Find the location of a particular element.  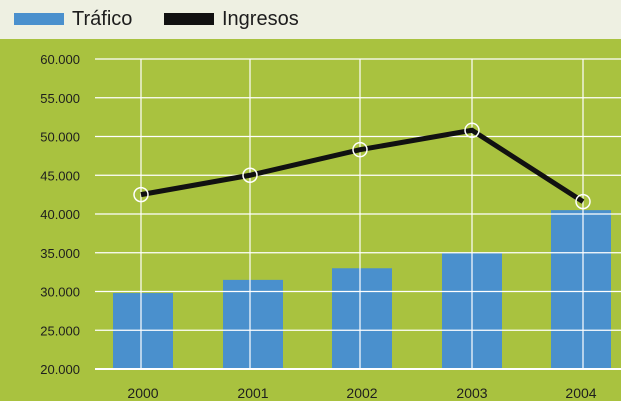

legend-label-ingresos: Ingresos is located at coordinates (260, 18).